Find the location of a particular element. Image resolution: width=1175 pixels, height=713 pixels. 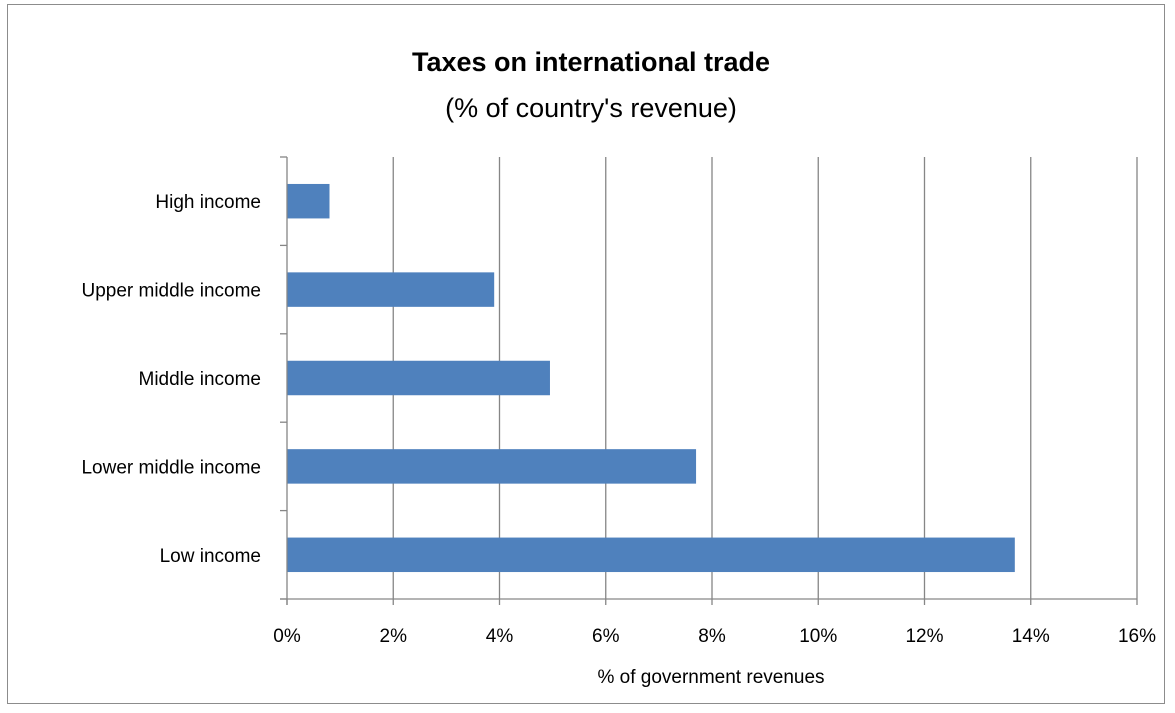

x-tick-label: 8% is located at coordinates (712, 636).